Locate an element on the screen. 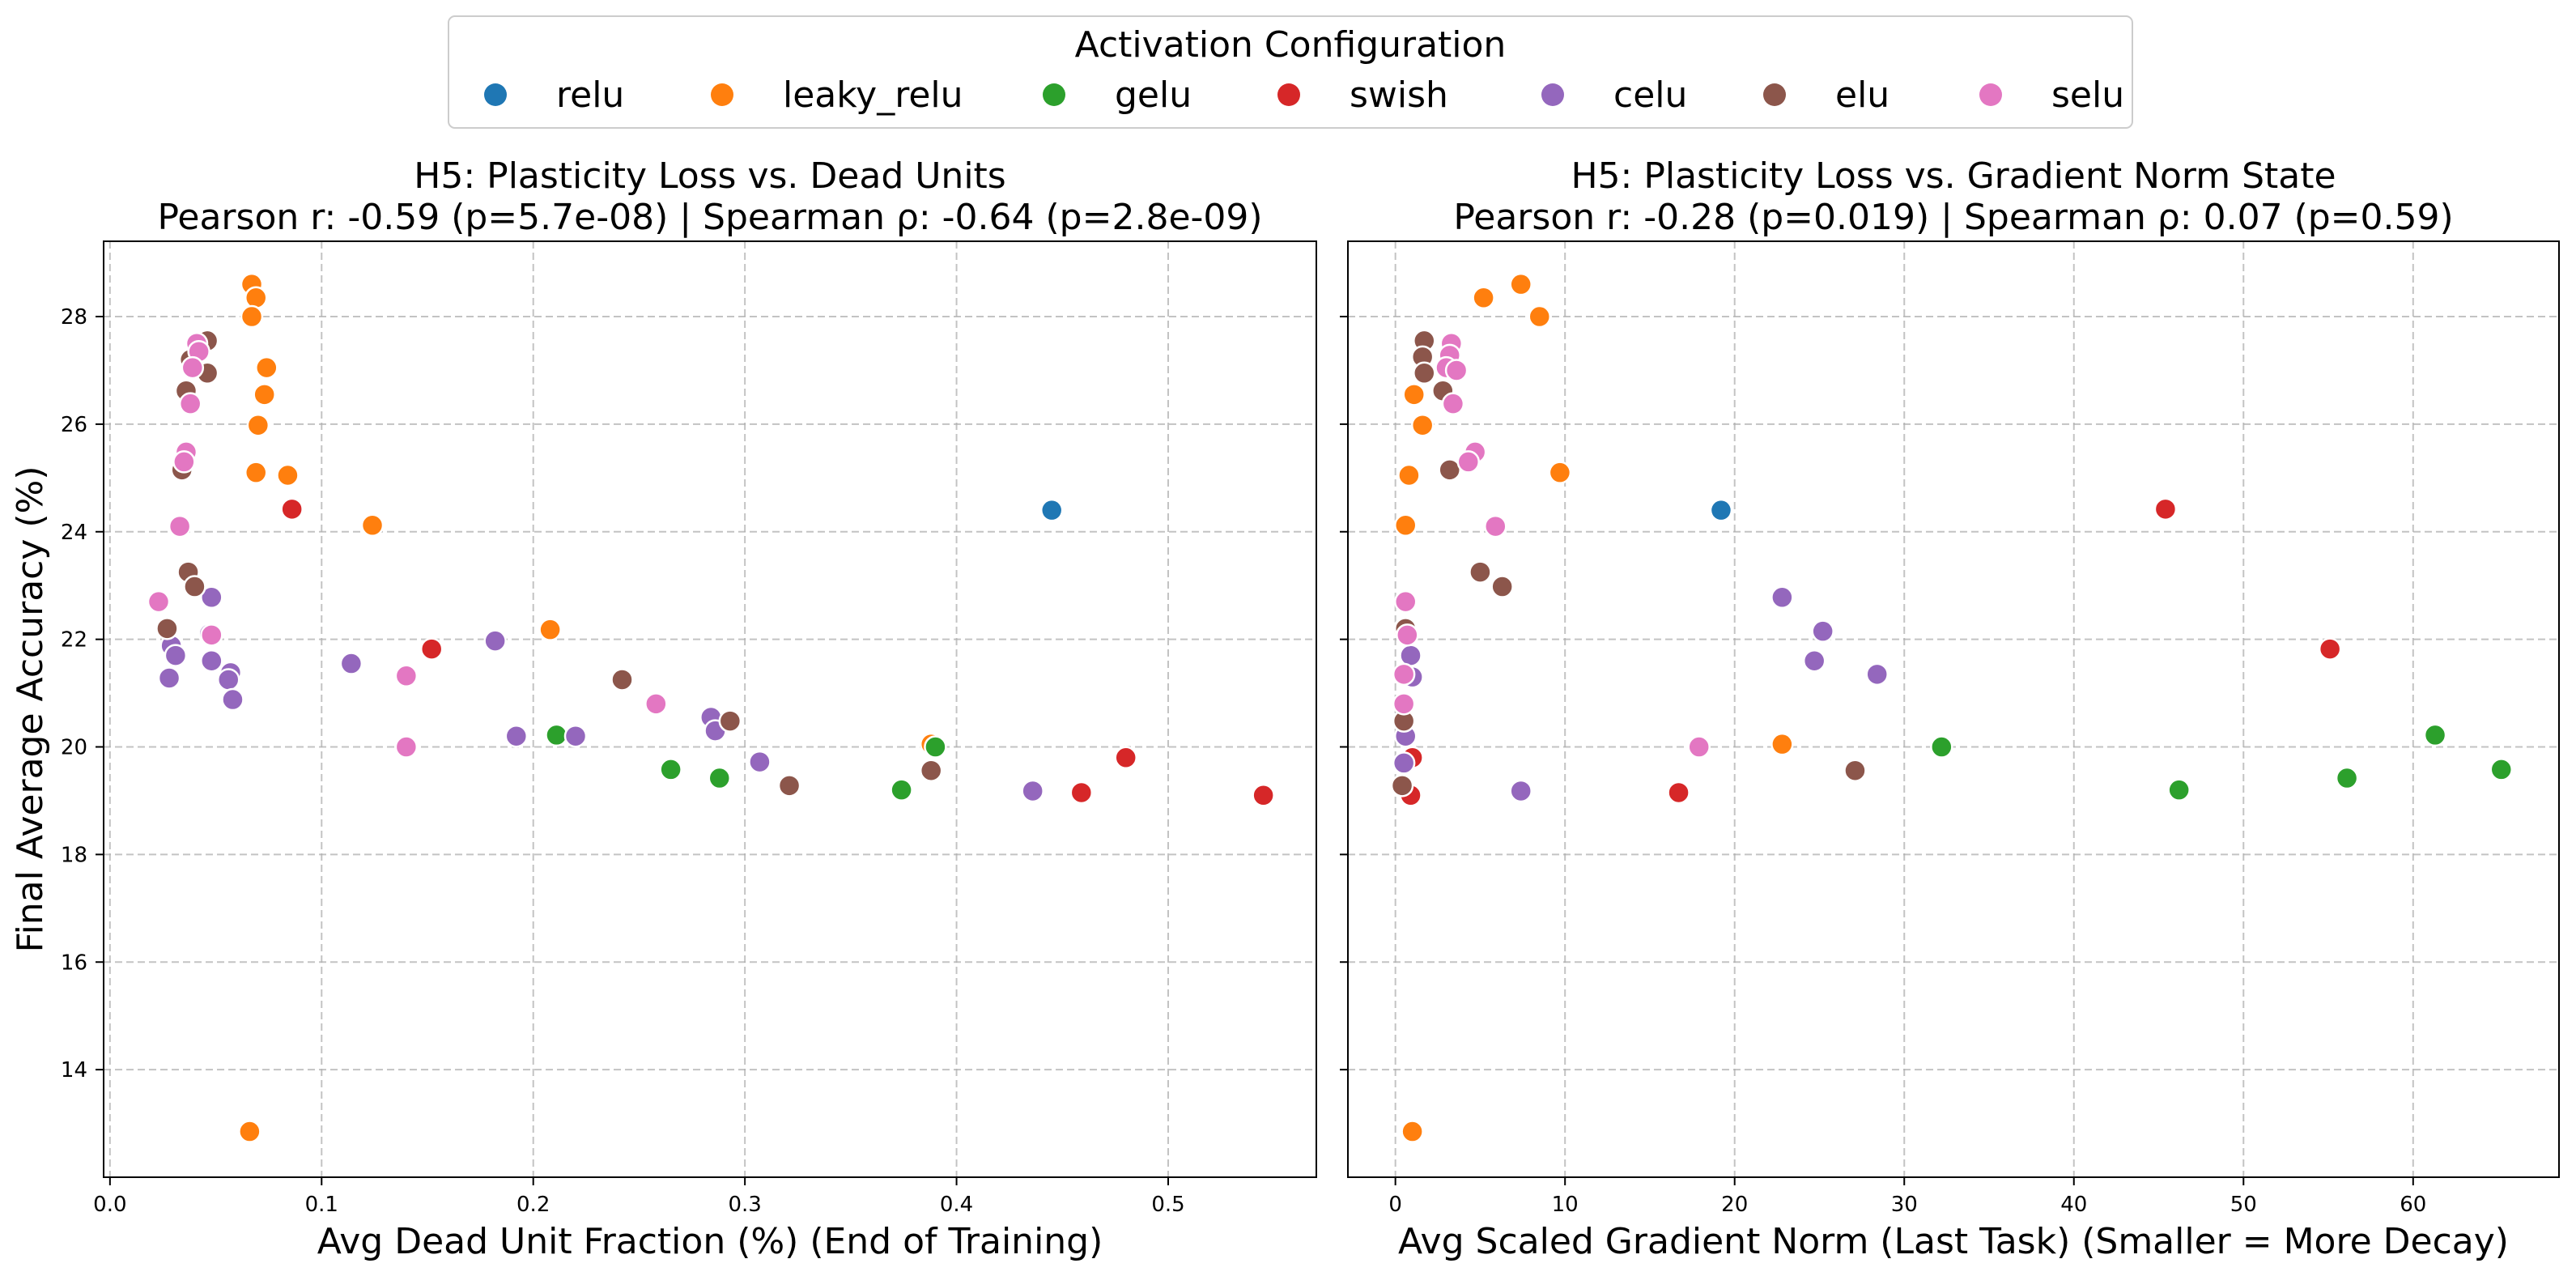 This screenshot has width=2576, height=1276. left-y-tick-label: 24 is located at coordinates (74, 533).